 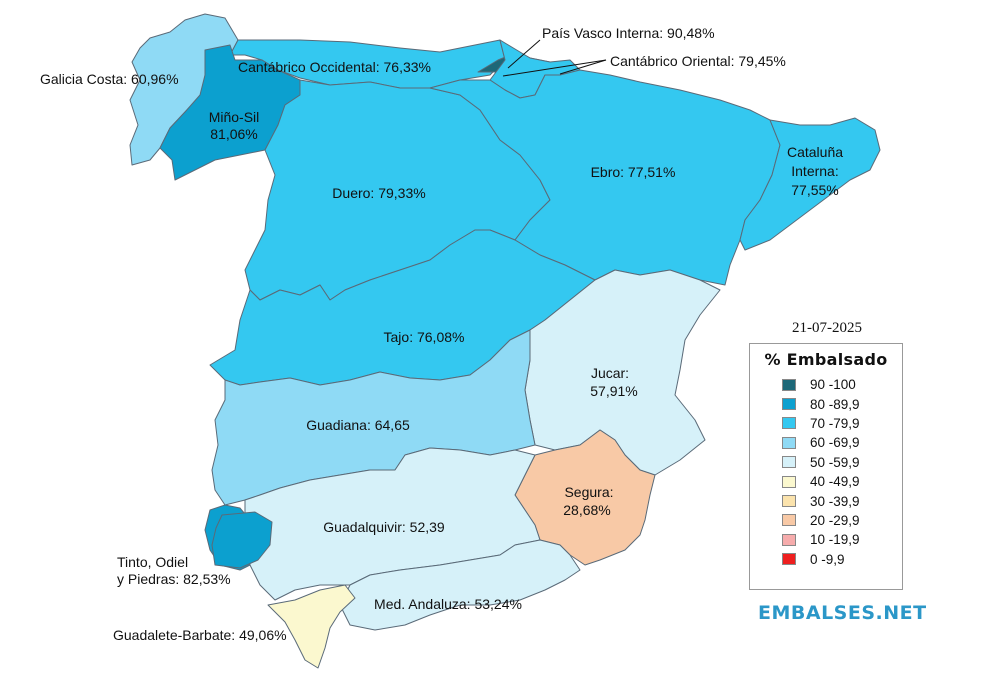 I want to click on label-jucar-value: 57,91%, so click(x=613, y=391).